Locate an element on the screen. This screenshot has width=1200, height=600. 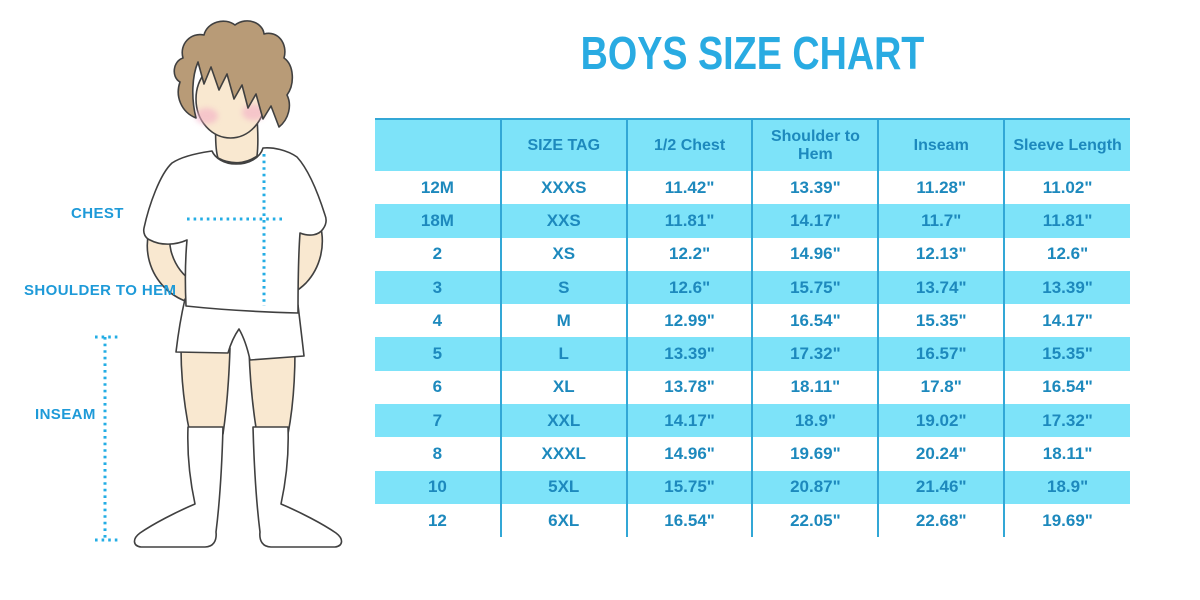
table-row: 2 XS 12.2" 14.96" 12.13" 12.6" is located at coordinates (752, 254).